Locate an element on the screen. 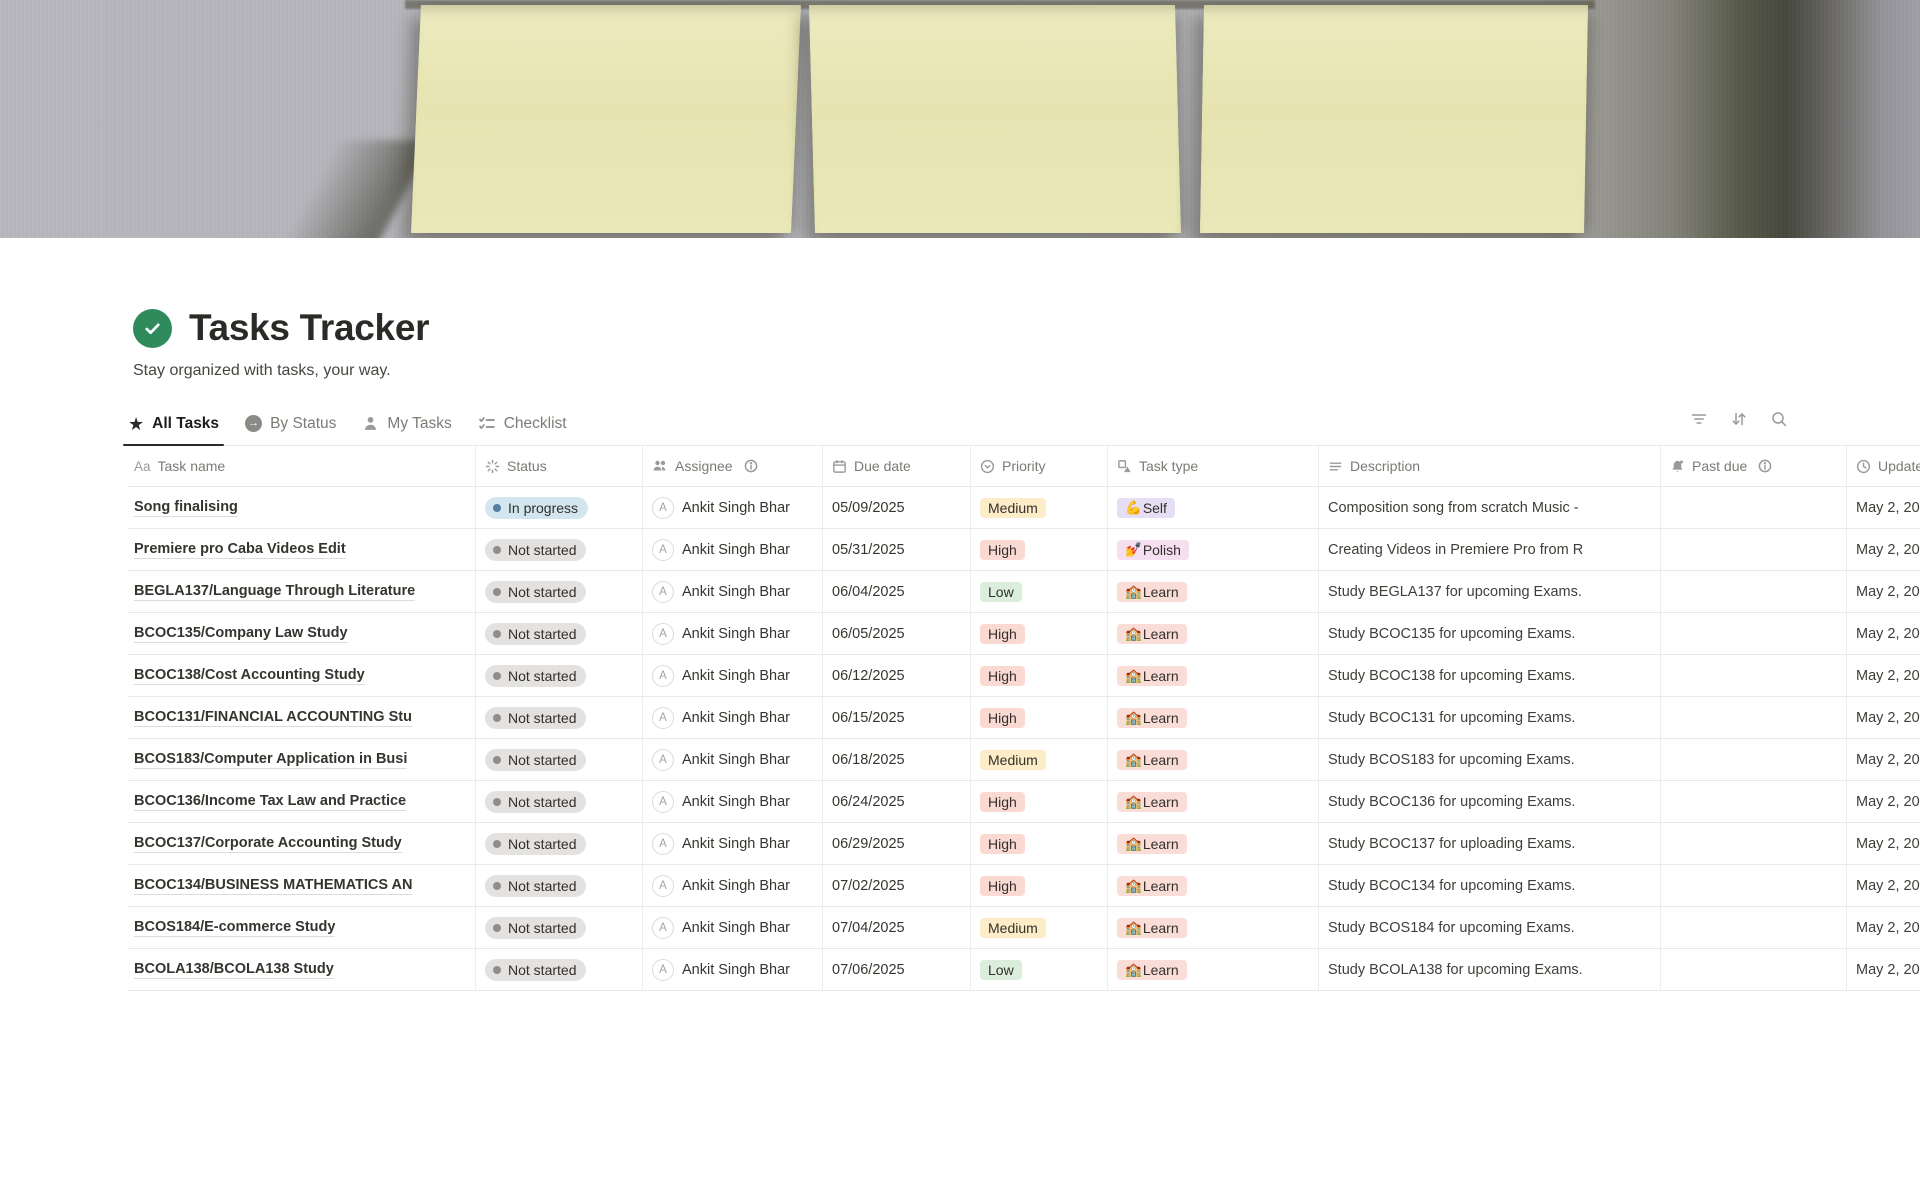 This screenshot has height=1199, width=1920. cell-task-name: BCOC131/FINANCIAL ACCOUNTING Stu is located at coordinates (302, 717).